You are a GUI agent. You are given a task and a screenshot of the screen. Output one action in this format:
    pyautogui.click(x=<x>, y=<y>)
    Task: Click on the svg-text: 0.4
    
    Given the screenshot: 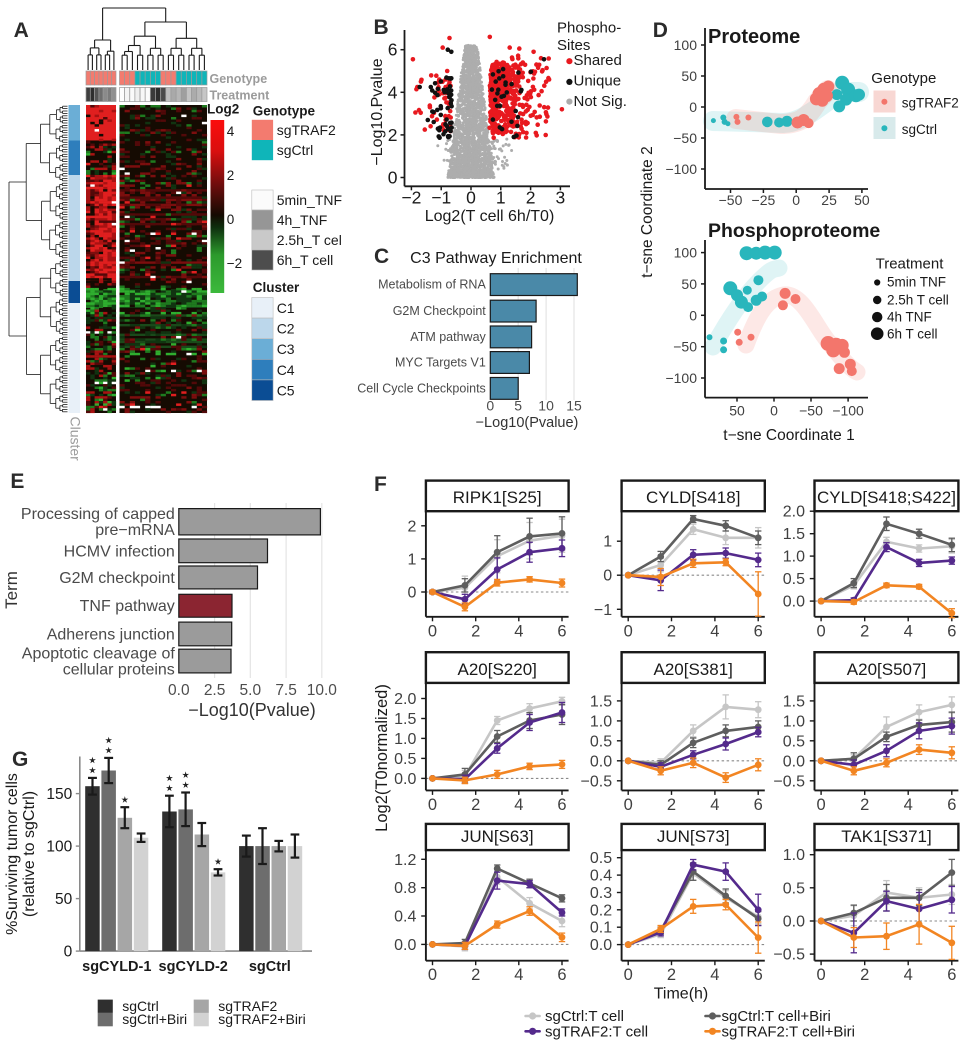 What is the action you would take?
    pyautogui.click(x=601, y=876)
    